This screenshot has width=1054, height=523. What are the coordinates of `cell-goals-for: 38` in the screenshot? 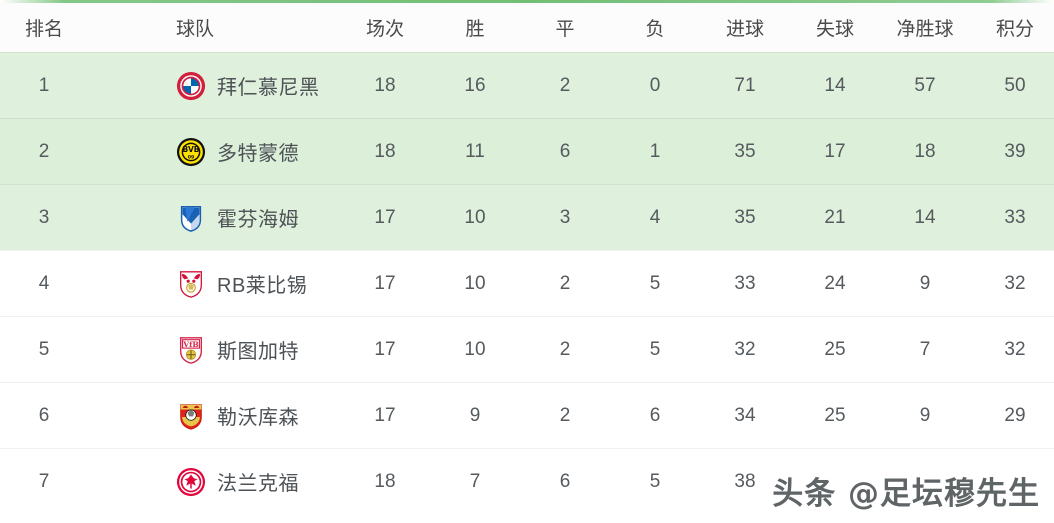 It's located at (745, 481).